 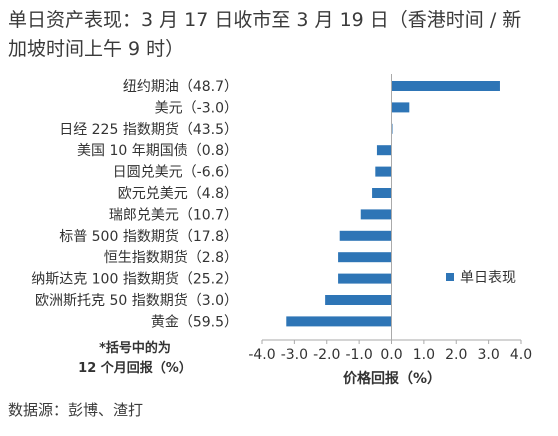 I want to click on chart-title-line-1: 单日资产表现：3 月 17 日收市至 3 月 19 日（香港时间 / 新, so click(x=265, y=20).